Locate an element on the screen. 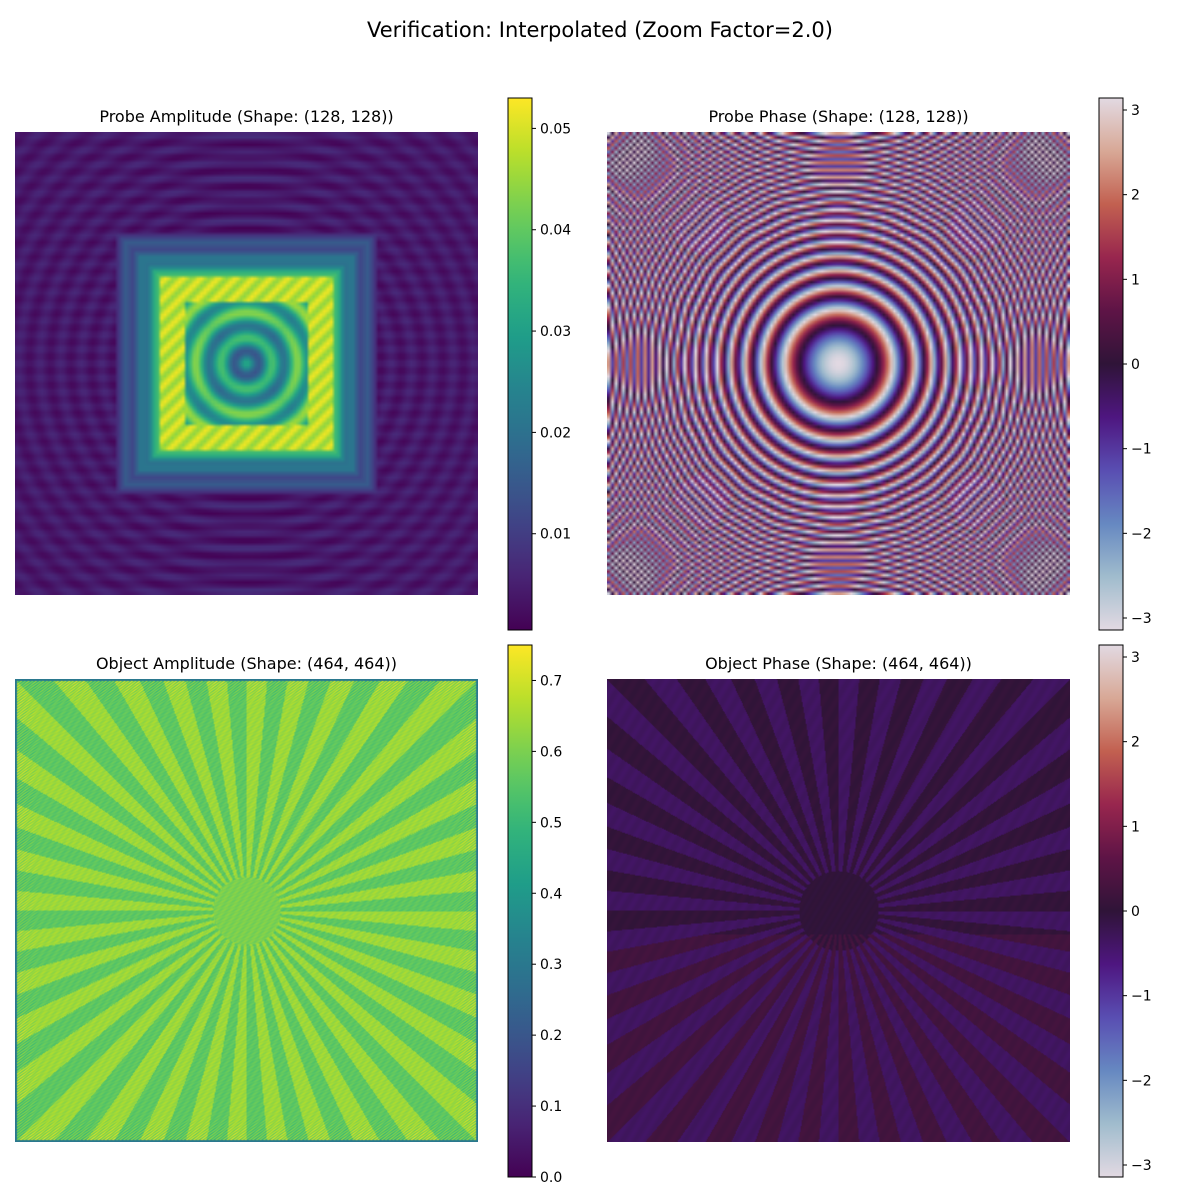 The height and width of the screenshot is (1200, 1200). object-amplitude-colorbar-tick-label: 0.0 is located at coordinates (551, 1178).